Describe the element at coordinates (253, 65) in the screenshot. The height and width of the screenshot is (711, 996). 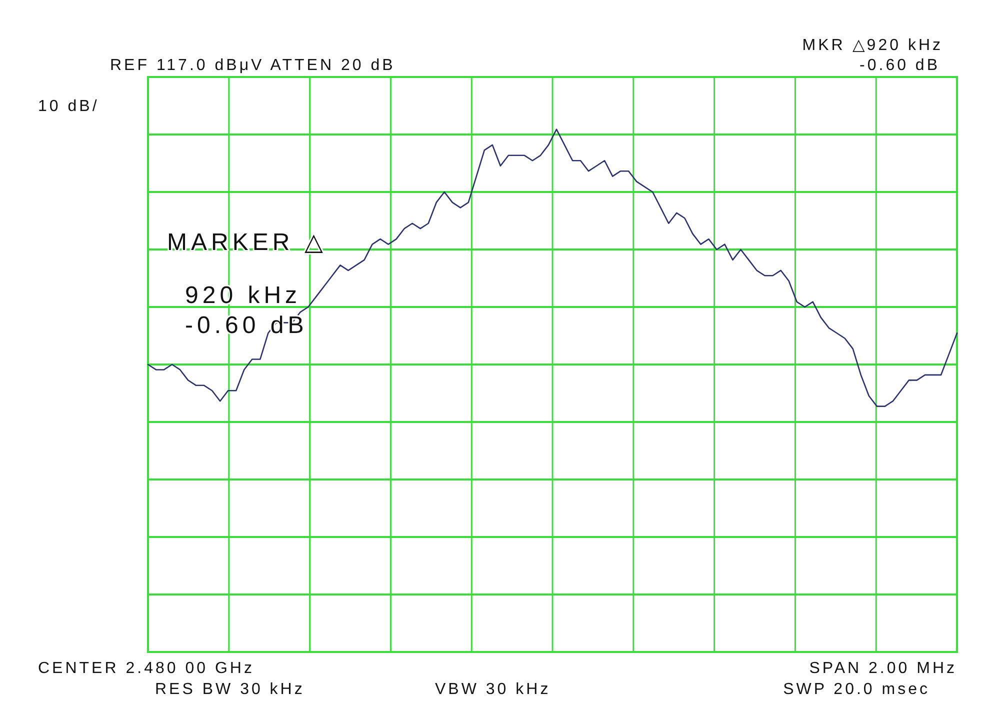
I see `text: REF 117.0 dBμV ATTEN 20 dB` at that location.